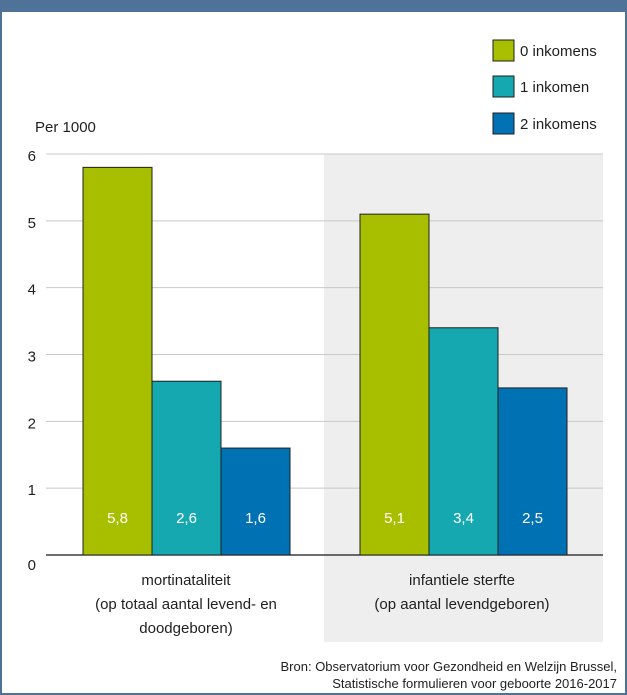 The image size is (627, 695). I want to click on x-category-label: infantiele sterfte, so click(462, 580).